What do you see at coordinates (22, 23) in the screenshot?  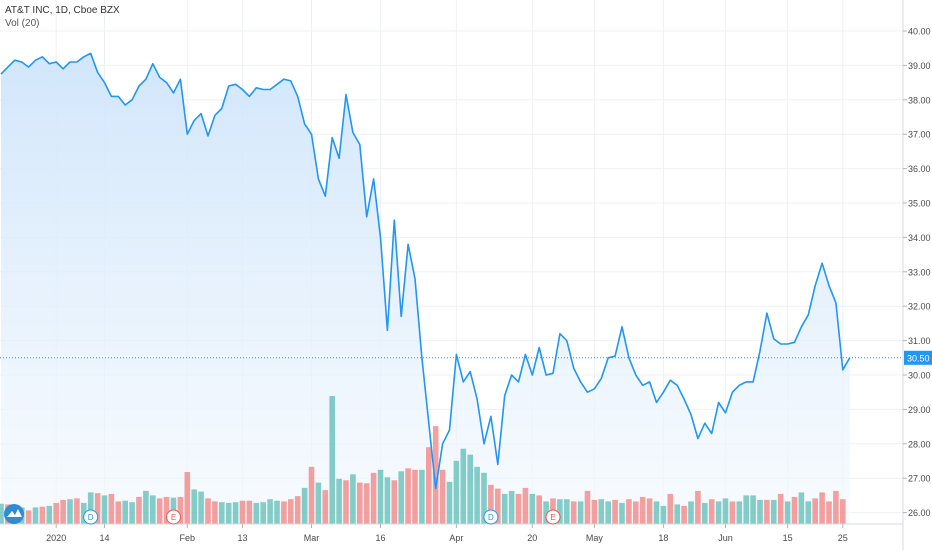 I see `volume-indicator-label: Vol (20)` at bounding box center [22, 23].